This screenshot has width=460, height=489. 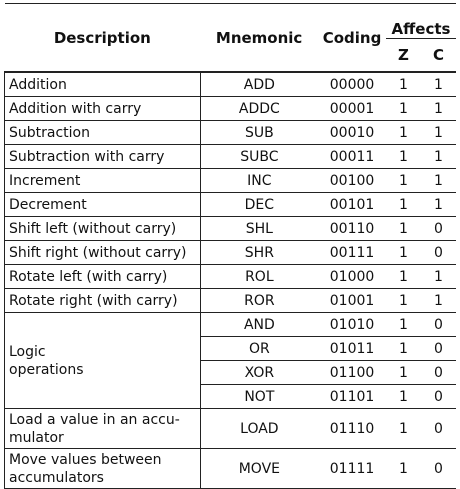 I want to click on coding-cell: 00101, so click(x=352, y=204).